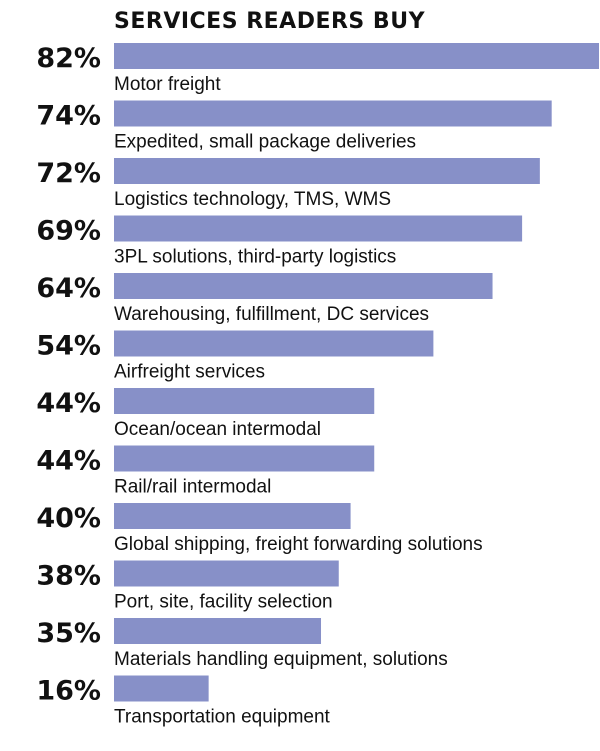 Image resolution: width=600 pixels, height=751 pixels. Describe the element at coordinates (222, 717) in the screenshot. I see `category-label: Transportation equipment` at that location.